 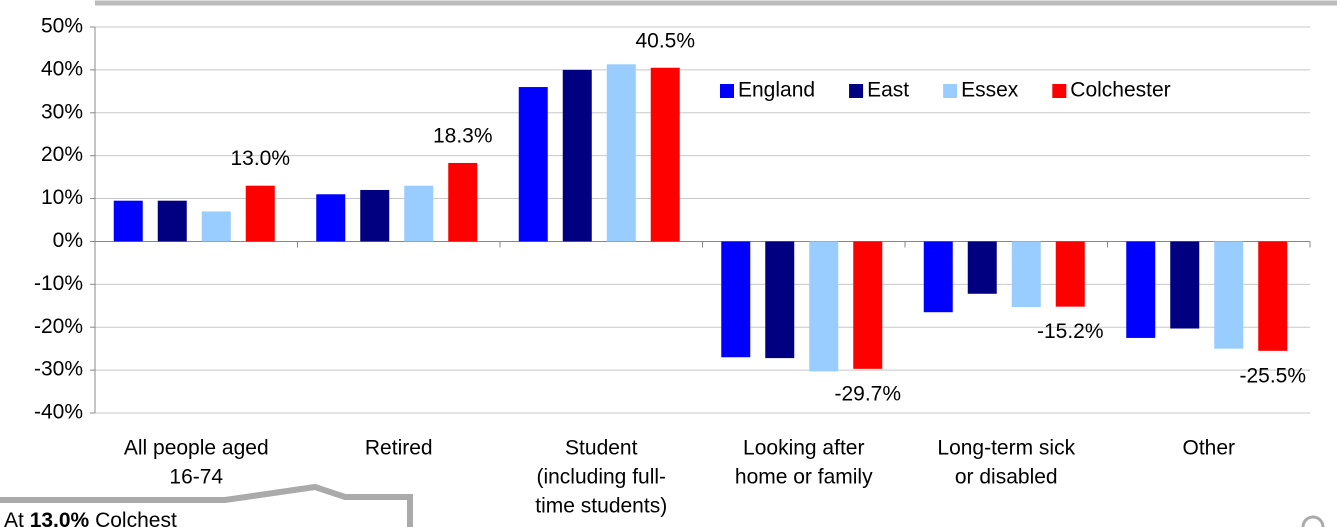 What do you see at coordinates (601, 448) in the screenshot?
I see `x-tick-label: Student` at bounding box center [601, 448].